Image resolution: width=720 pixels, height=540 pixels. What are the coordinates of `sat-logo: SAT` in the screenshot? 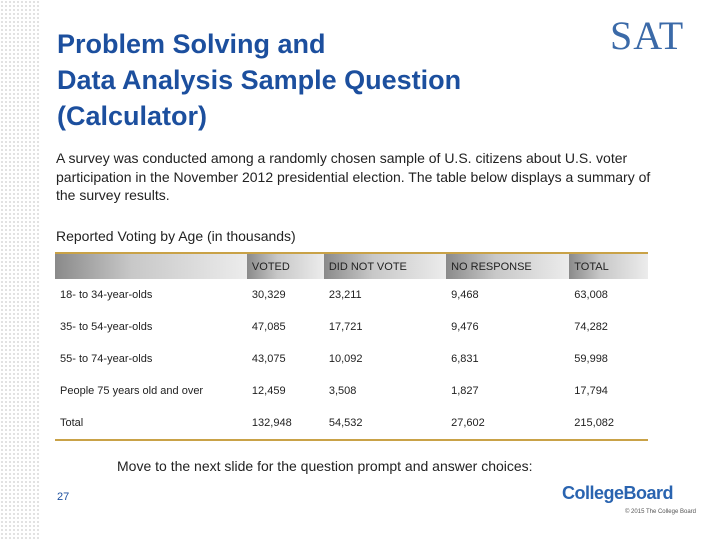 It's located at (647, 35).